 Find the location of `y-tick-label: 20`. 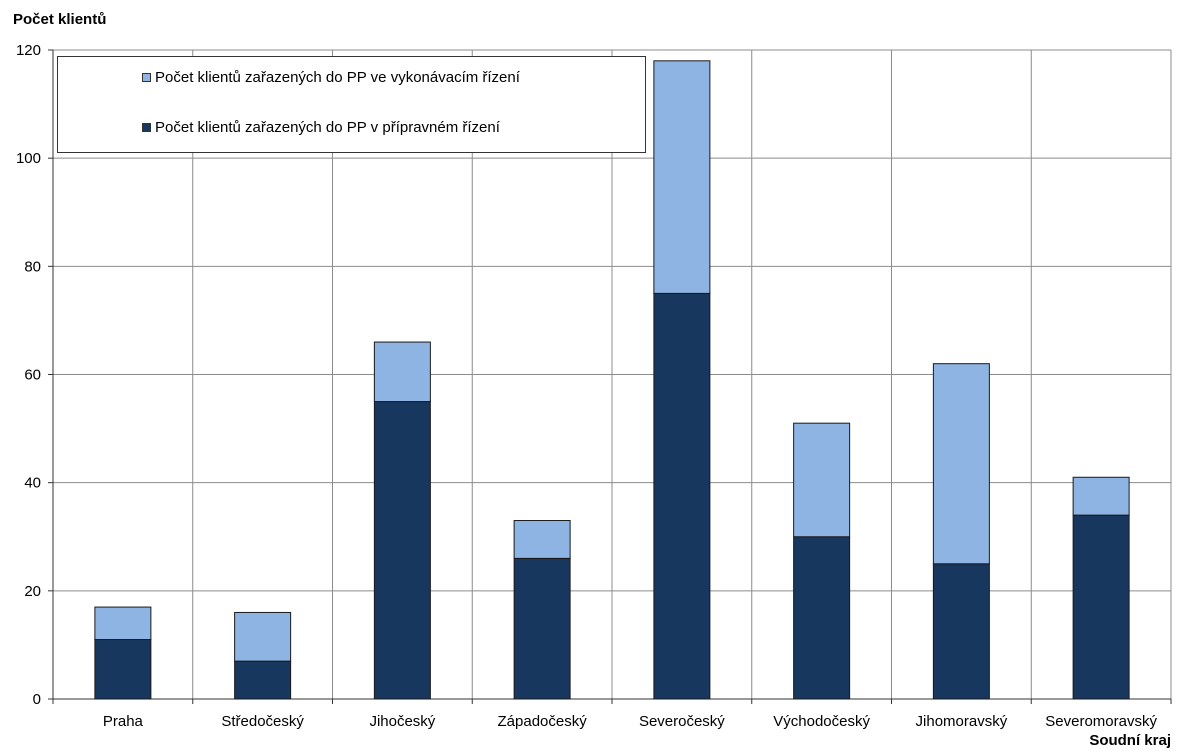

y-tick-label: 20 is located at coordinates (32, 591).